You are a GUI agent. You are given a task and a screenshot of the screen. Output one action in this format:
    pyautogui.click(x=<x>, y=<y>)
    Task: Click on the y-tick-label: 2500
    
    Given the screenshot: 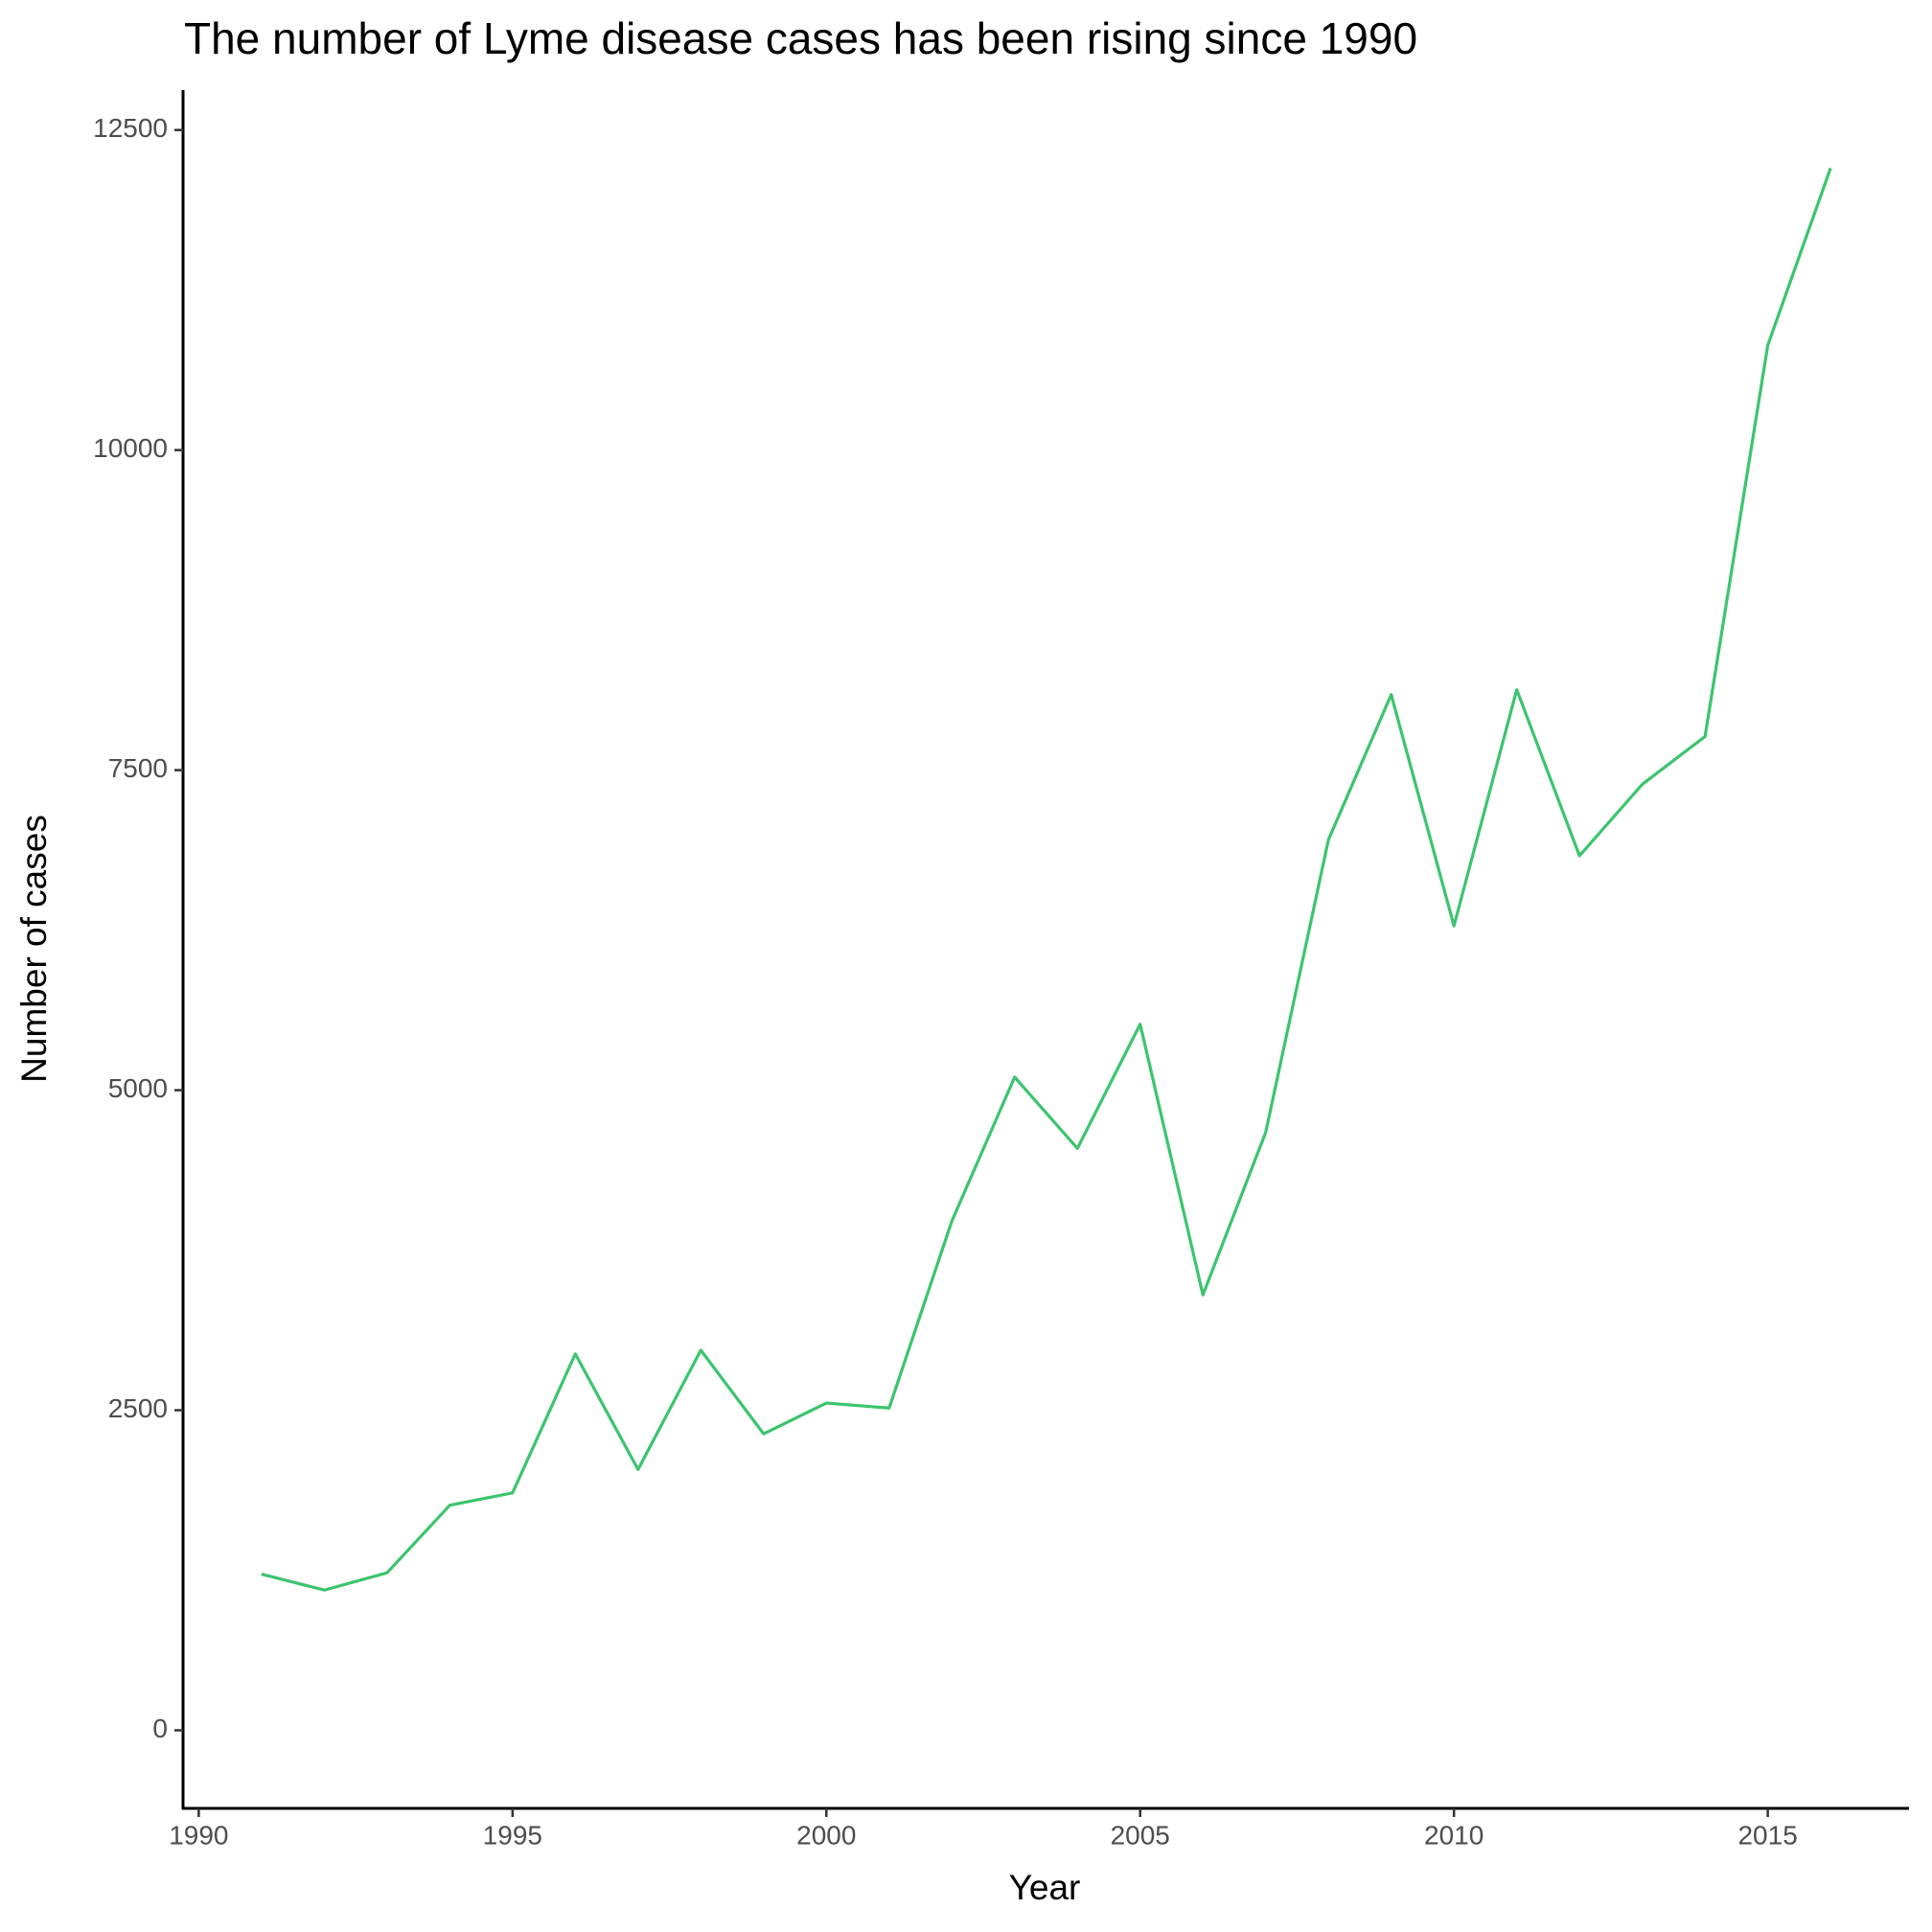 What is the action you would take?
    pyautogui.click(x=138, y=1408)
    